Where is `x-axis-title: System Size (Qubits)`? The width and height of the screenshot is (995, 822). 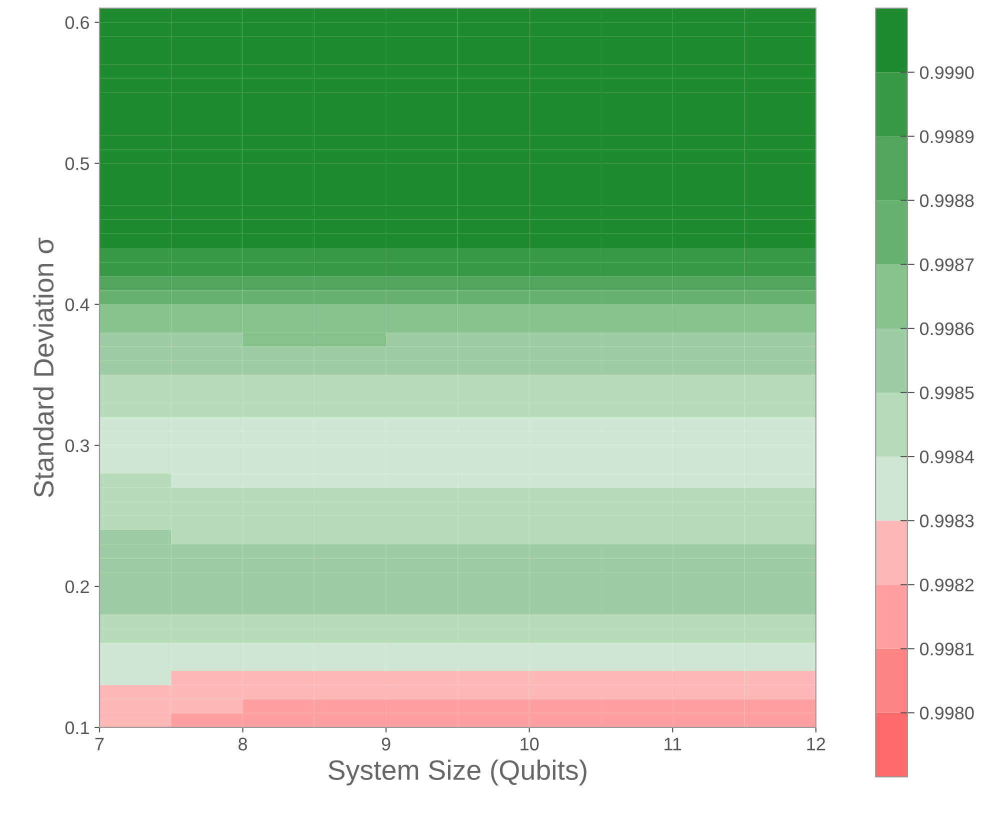
x-axis-title: System Size (Qubits) is located at coordinates (457, 773).